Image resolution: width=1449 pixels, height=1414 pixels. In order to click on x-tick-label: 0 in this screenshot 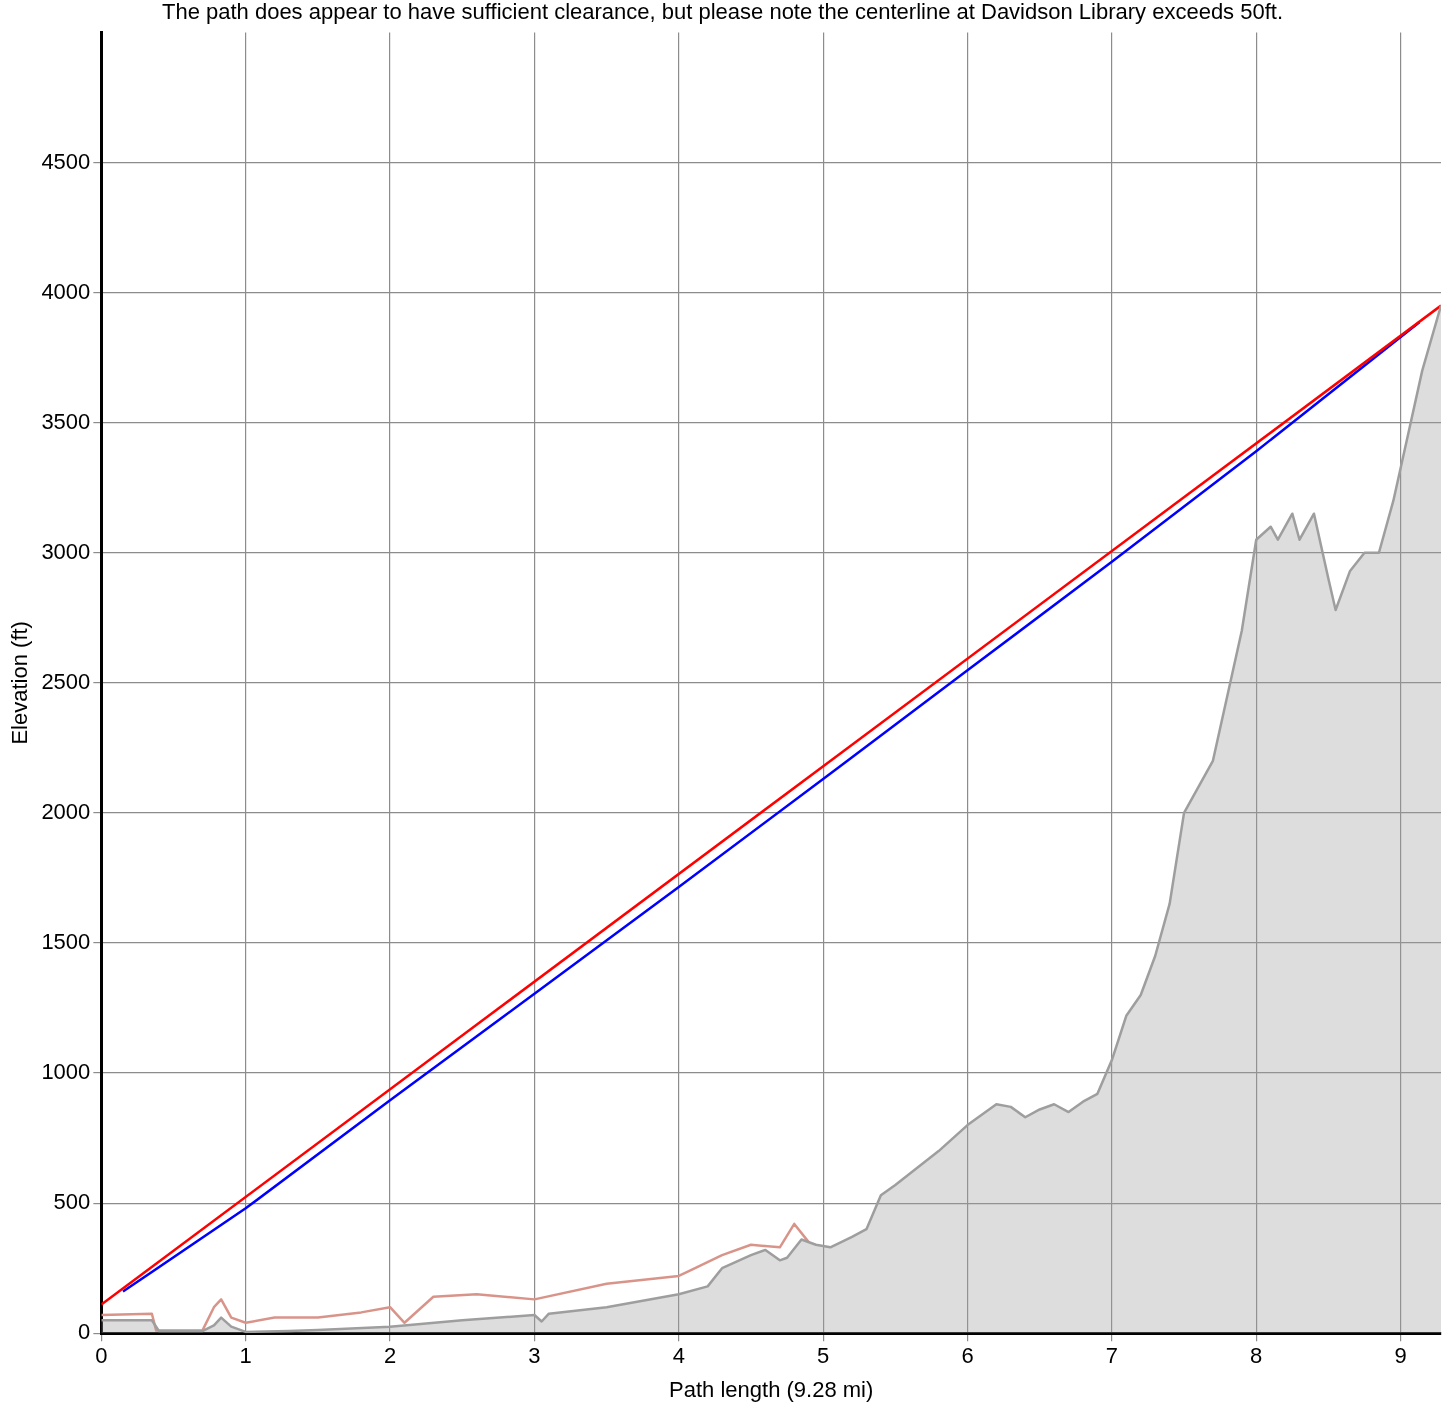, I will do `click(101, 1356)`.